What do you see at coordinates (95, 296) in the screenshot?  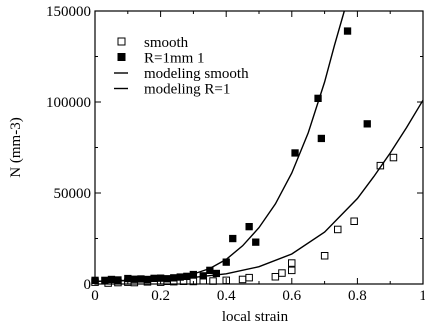 I see `x-tick-label: 0` at bounding box center [95, 296].